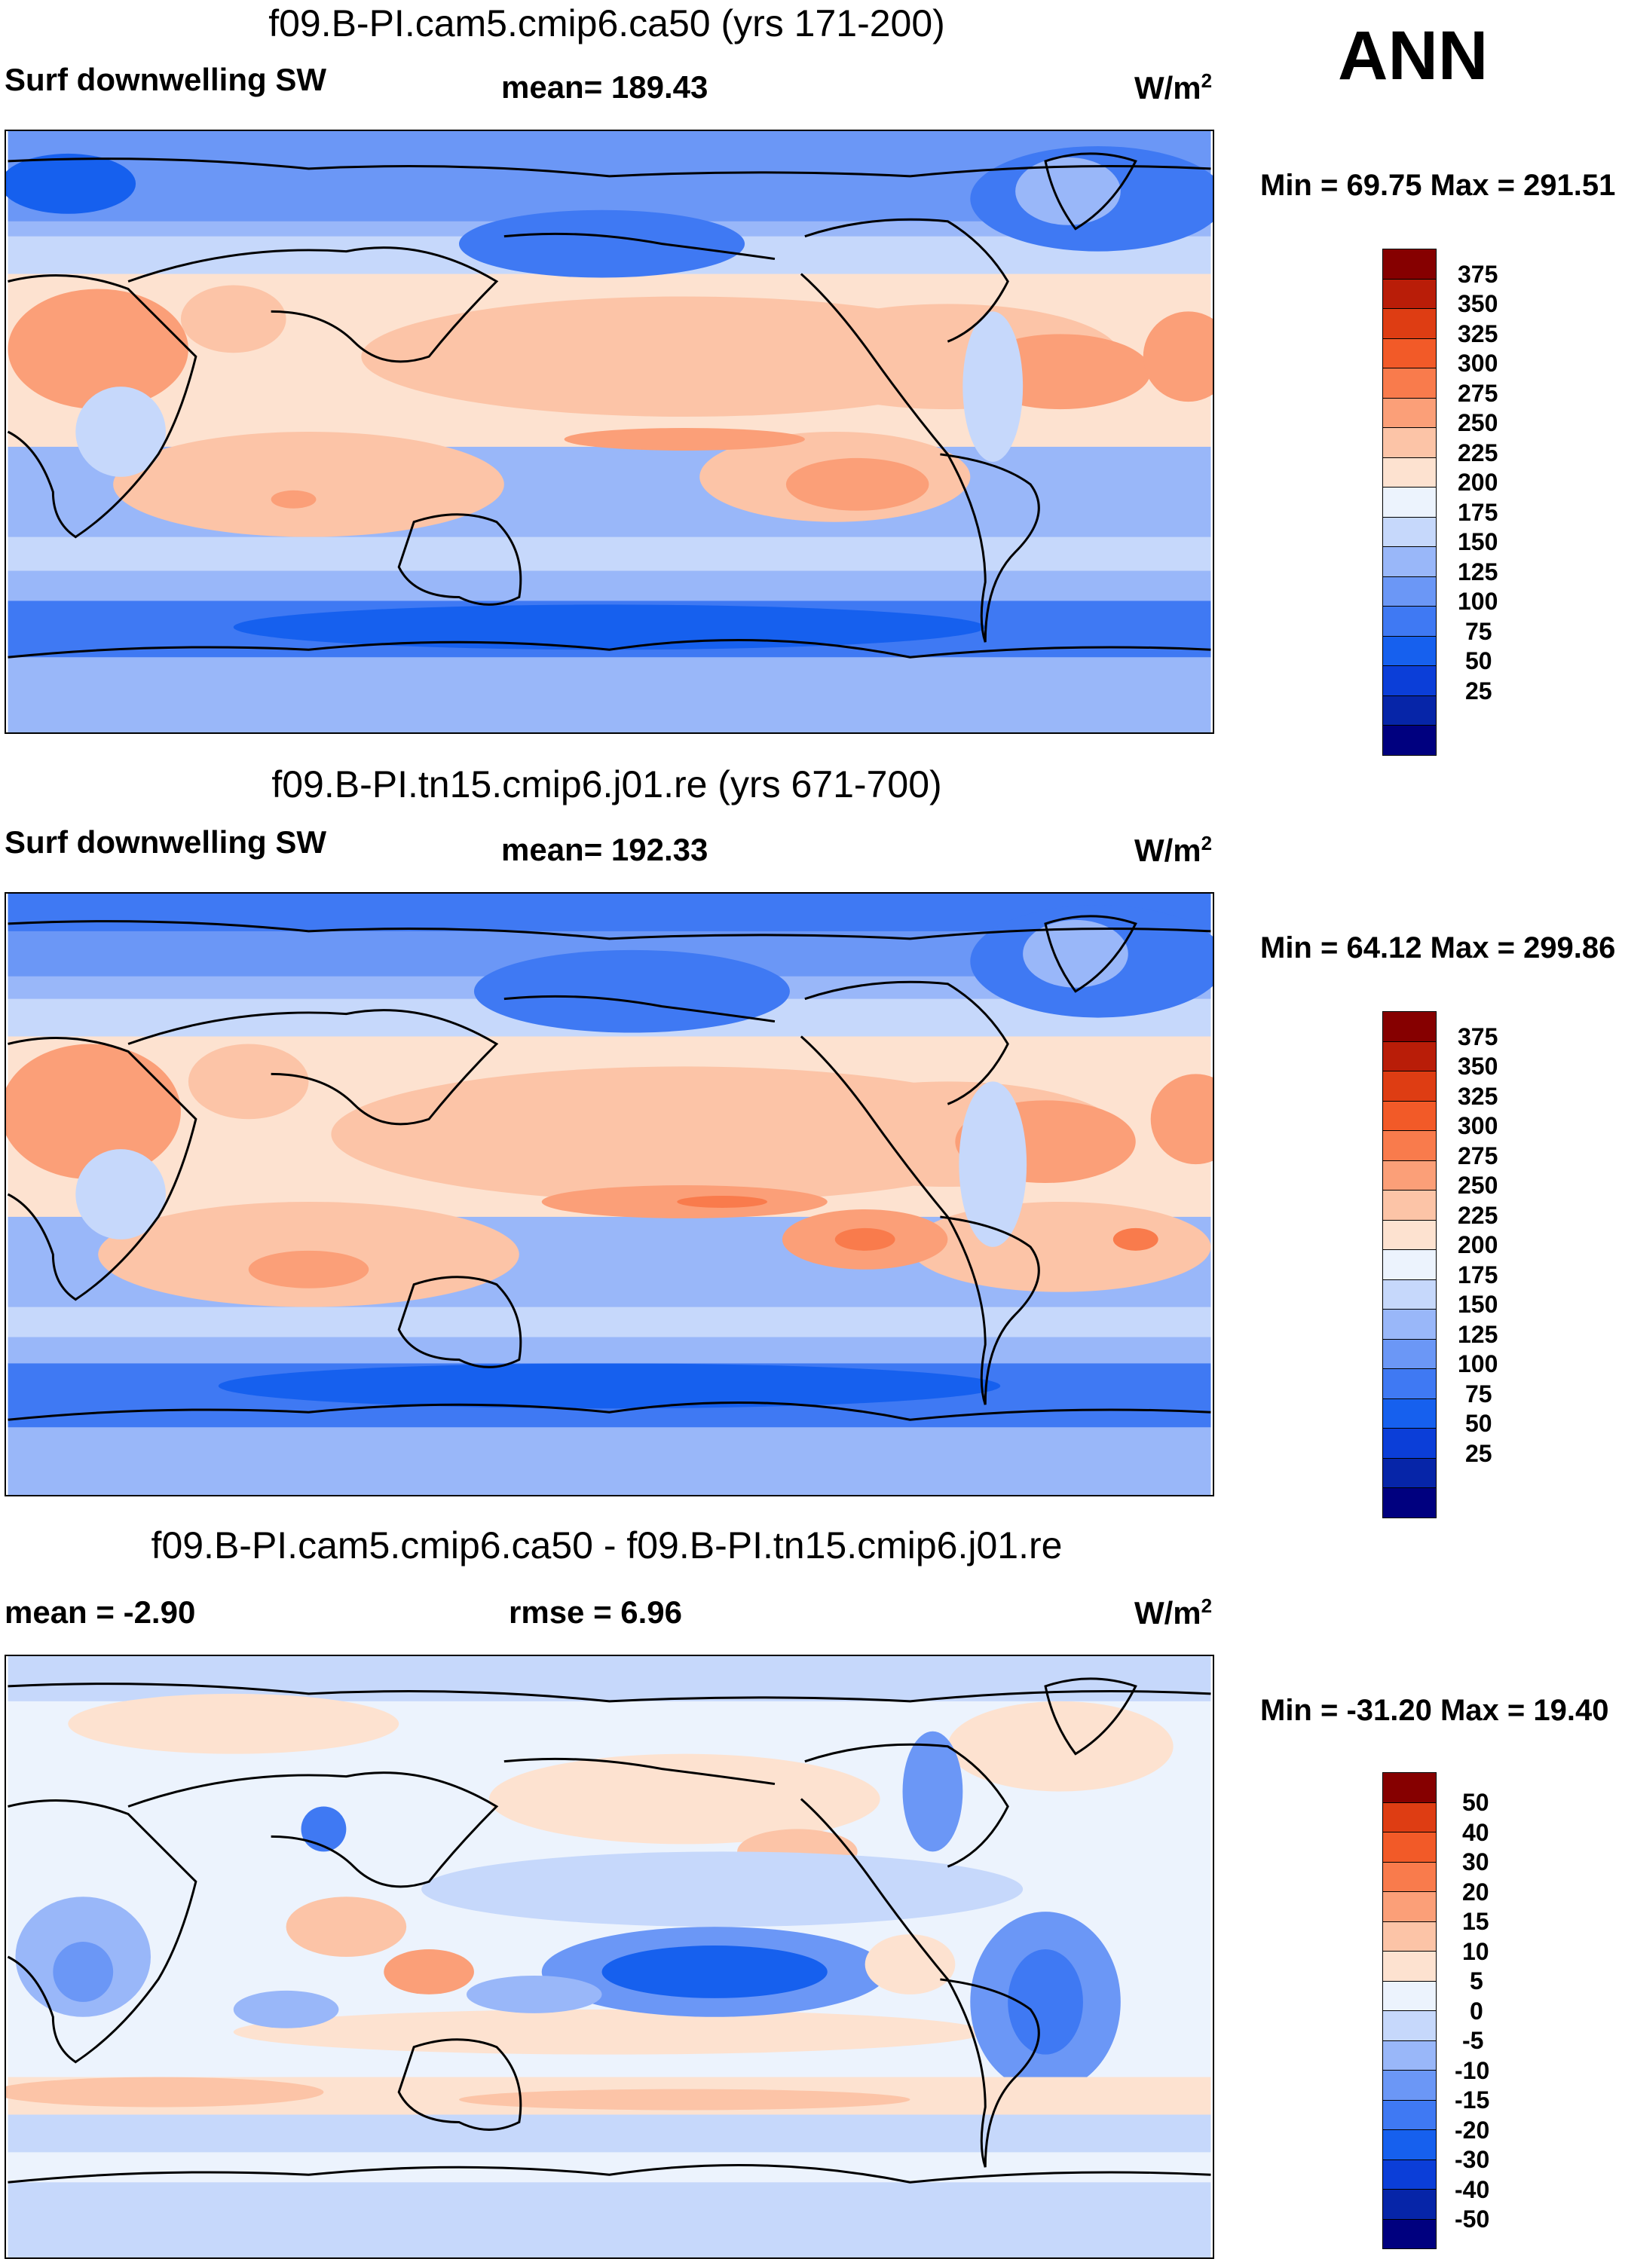  I want to click on colorbar-tick: -20, so click(1472, 2130).